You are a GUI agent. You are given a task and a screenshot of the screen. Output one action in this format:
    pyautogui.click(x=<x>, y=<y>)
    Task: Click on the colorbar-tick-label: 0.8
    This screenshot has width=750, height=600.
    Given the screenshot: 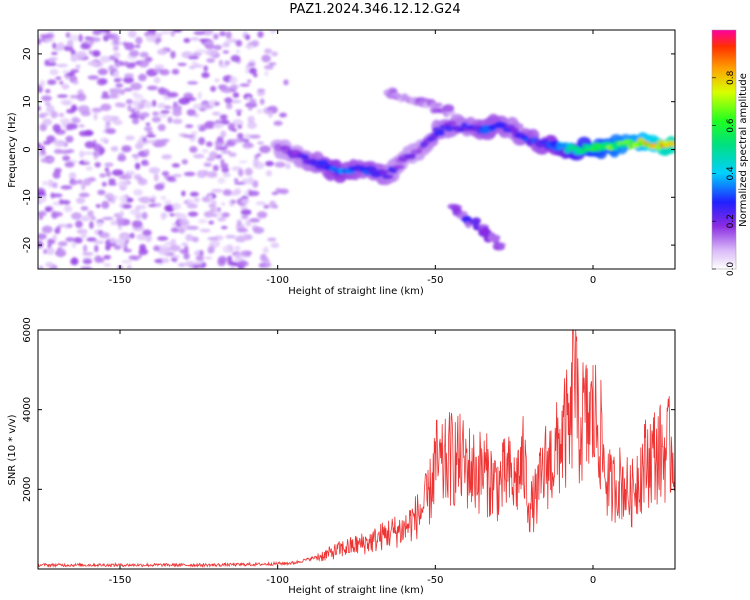 What is the action you would take?
    pyautogui.click(x=731, y=77)
    